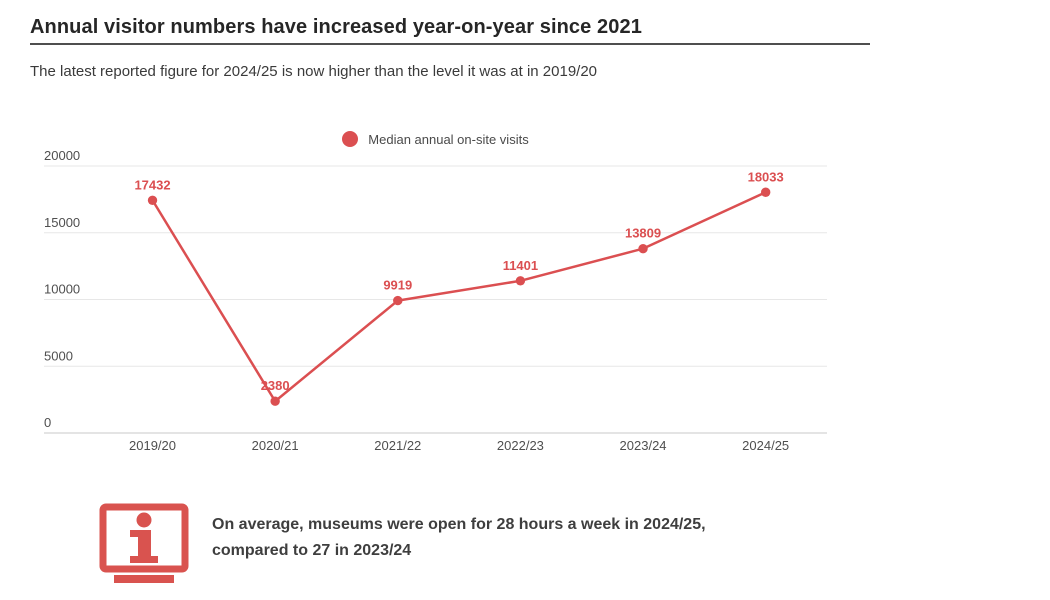 The image size is (1050, 600). I want to click on legend-label: Median annual on-site visits, so click(448, 139).